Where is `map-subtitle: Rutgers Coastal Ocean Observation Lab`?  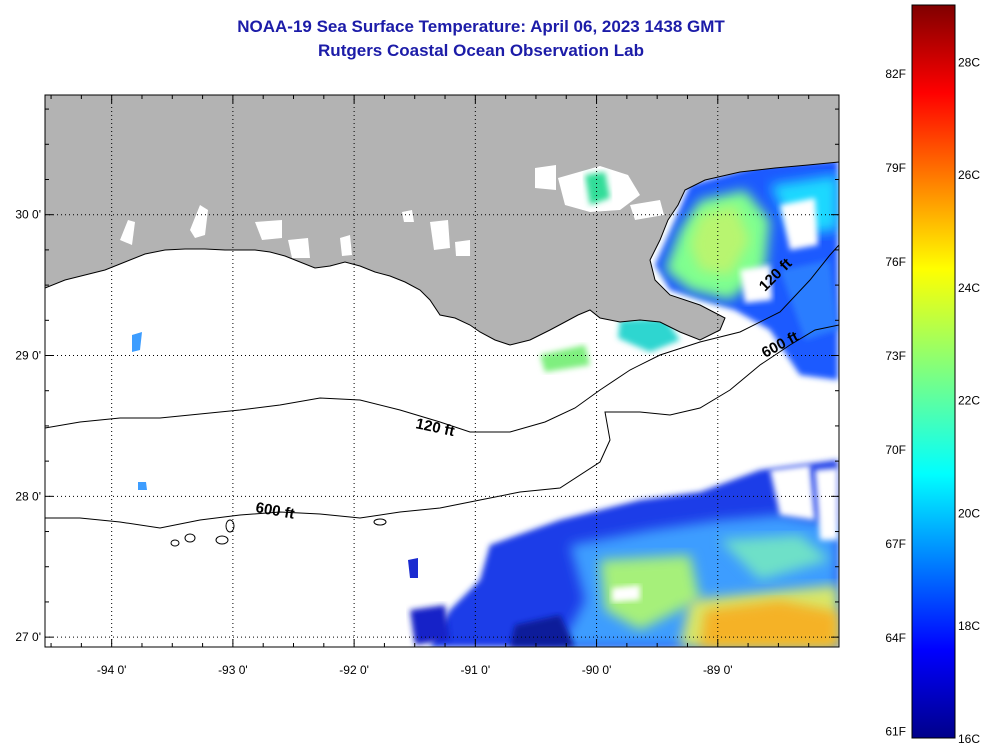
map-subtitle: Rutgers Coastal Ocean Observation Lab is located at coordinates (481, 50).